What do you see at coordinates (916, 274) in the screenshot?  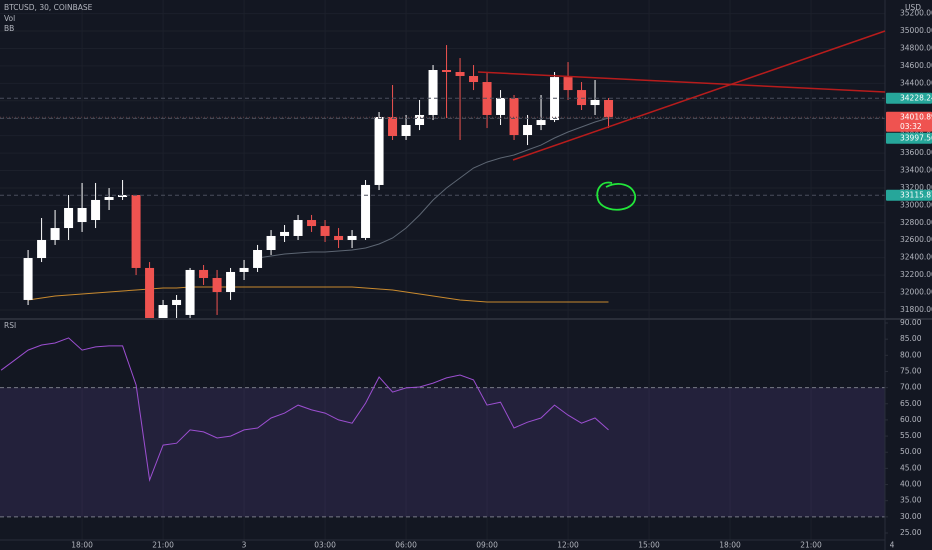 I see `y-tick-label: 32200.00` at bounding box center [916, 274].